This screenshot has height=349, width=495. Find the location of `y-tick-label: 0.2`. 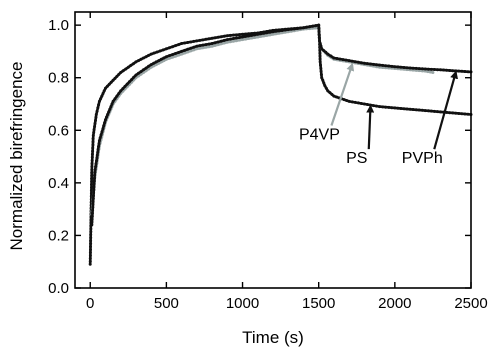

y-tick-label: 0.2 is located at coordinates (58, 235).